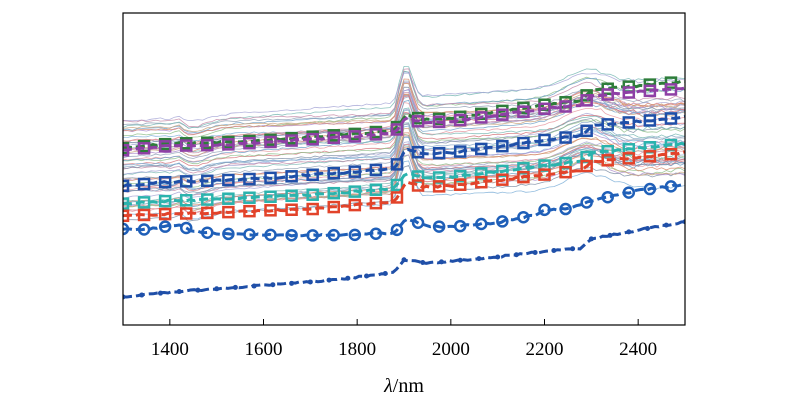  I want to click on x-tick-label: 2200, so click(545, 349).